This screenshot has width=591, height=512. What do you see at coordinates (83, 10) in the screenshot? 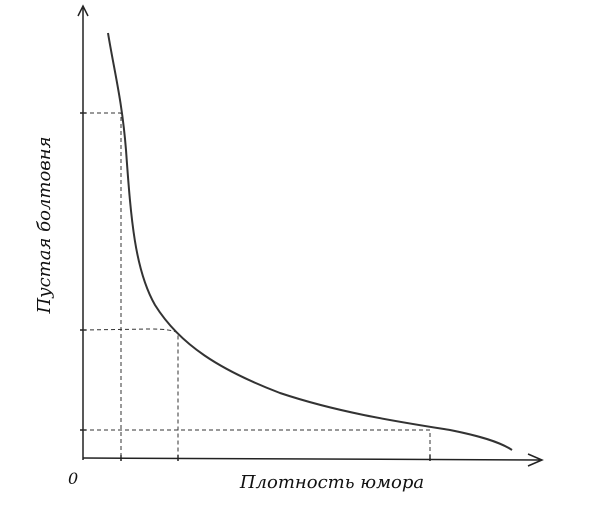
I see `y-arrow` at bounding box center [83, 10].